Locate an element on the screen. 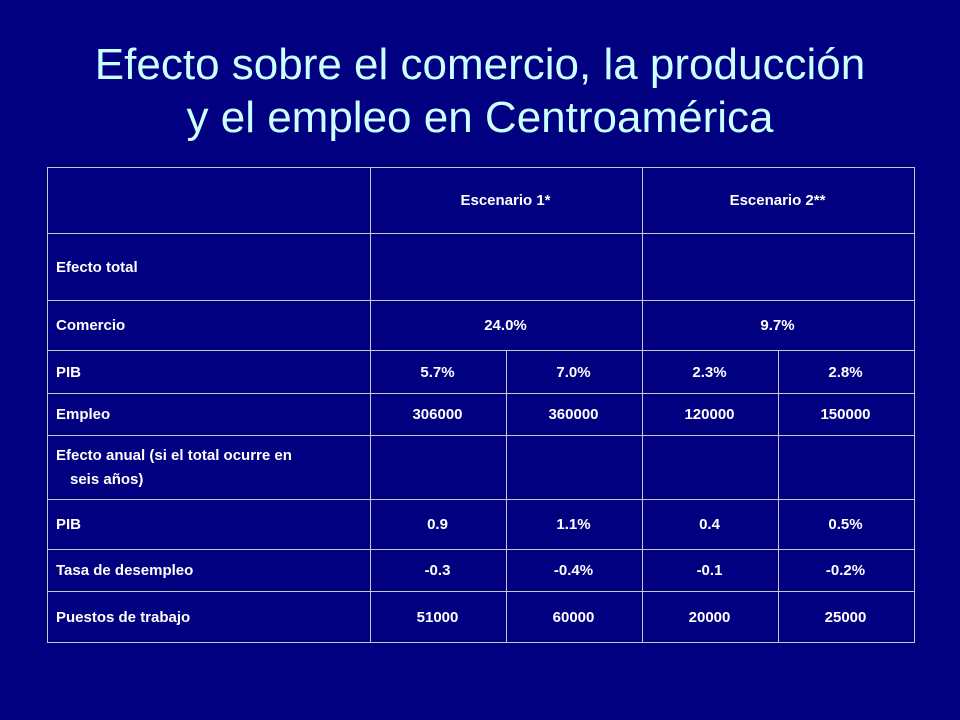 This screenshot has width=960, height=720. cell-value: 51000 is located at coordinates (438, 617).